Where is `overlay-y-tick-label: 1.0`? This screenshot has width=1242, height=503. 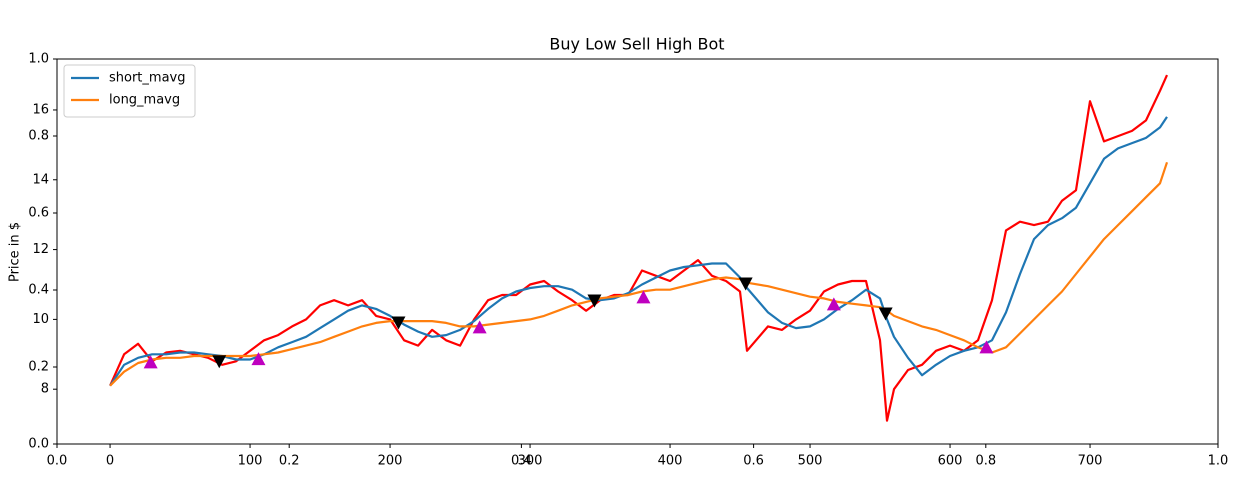 overlay-y-tick-label: 1.0 is located at coordinates (38, 59).